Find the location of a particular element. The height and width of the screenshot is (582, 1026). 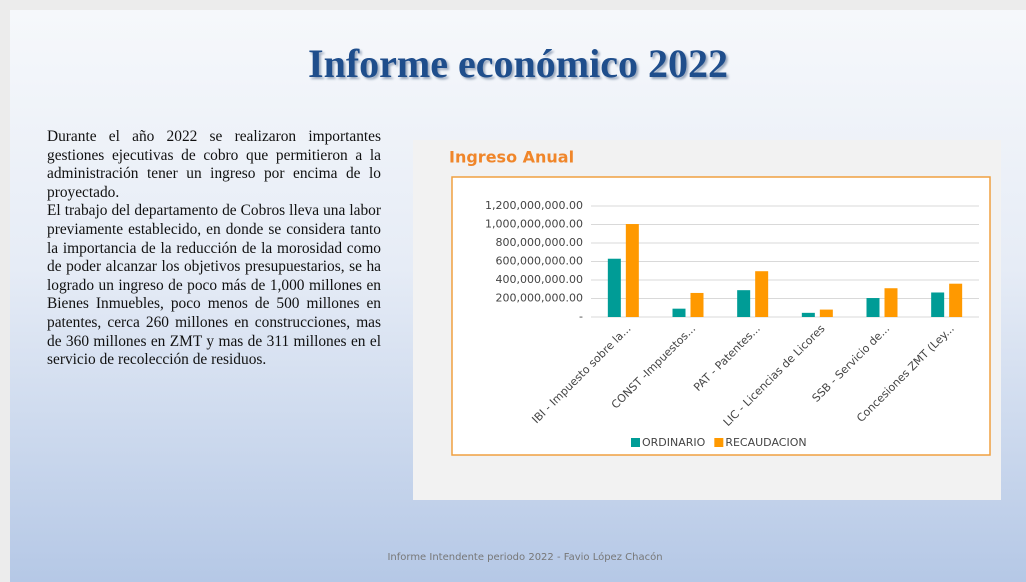

y-tick-label: 1,000,000,000.00 is located at coordinates (534, 224).